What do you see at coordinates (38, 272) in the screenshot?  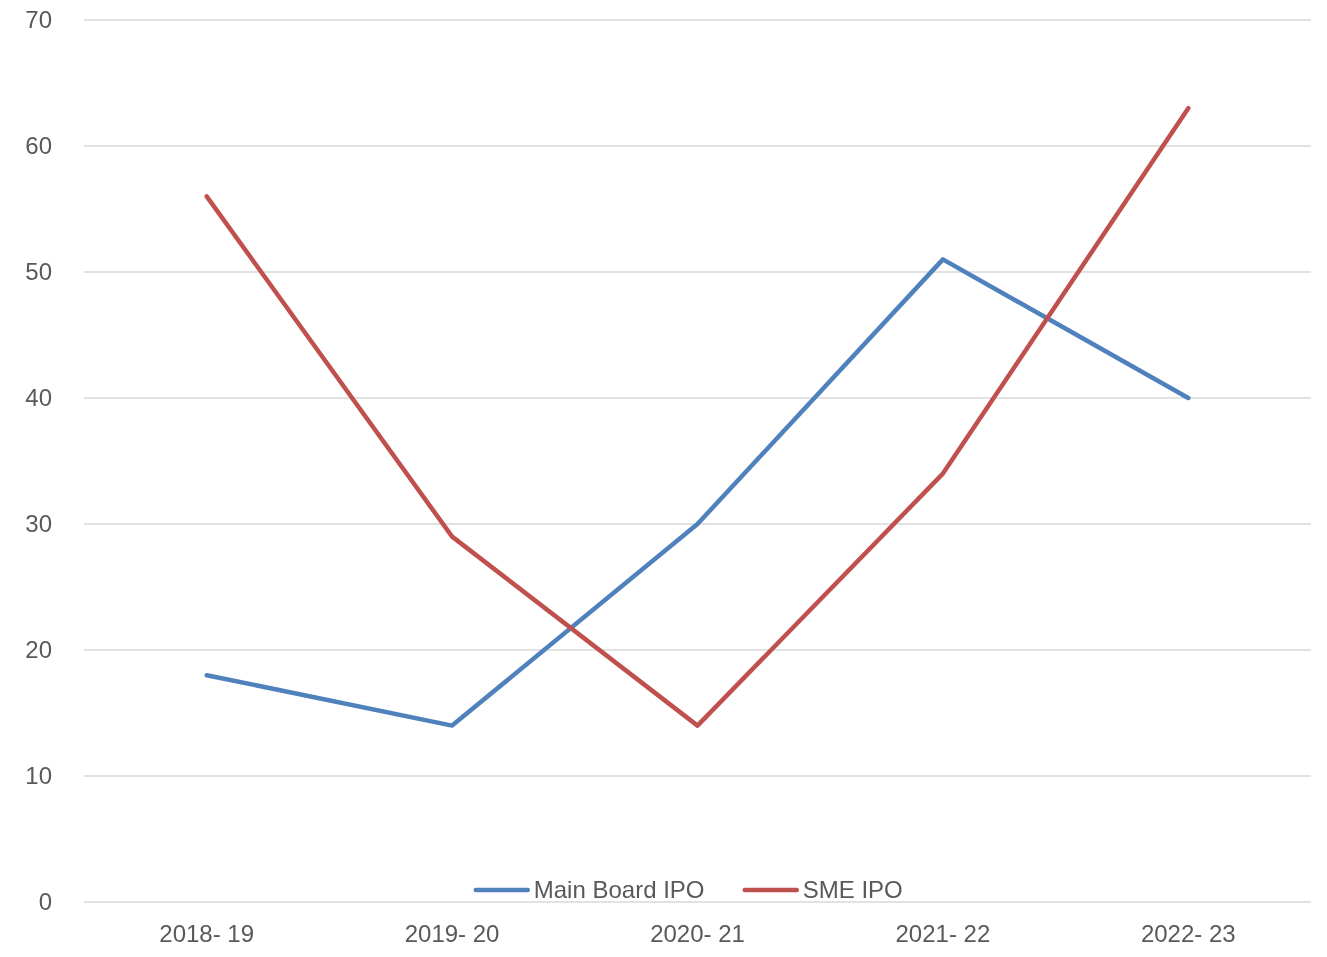 I see `y-tick-label: 50` at bounding box center [38, 272].